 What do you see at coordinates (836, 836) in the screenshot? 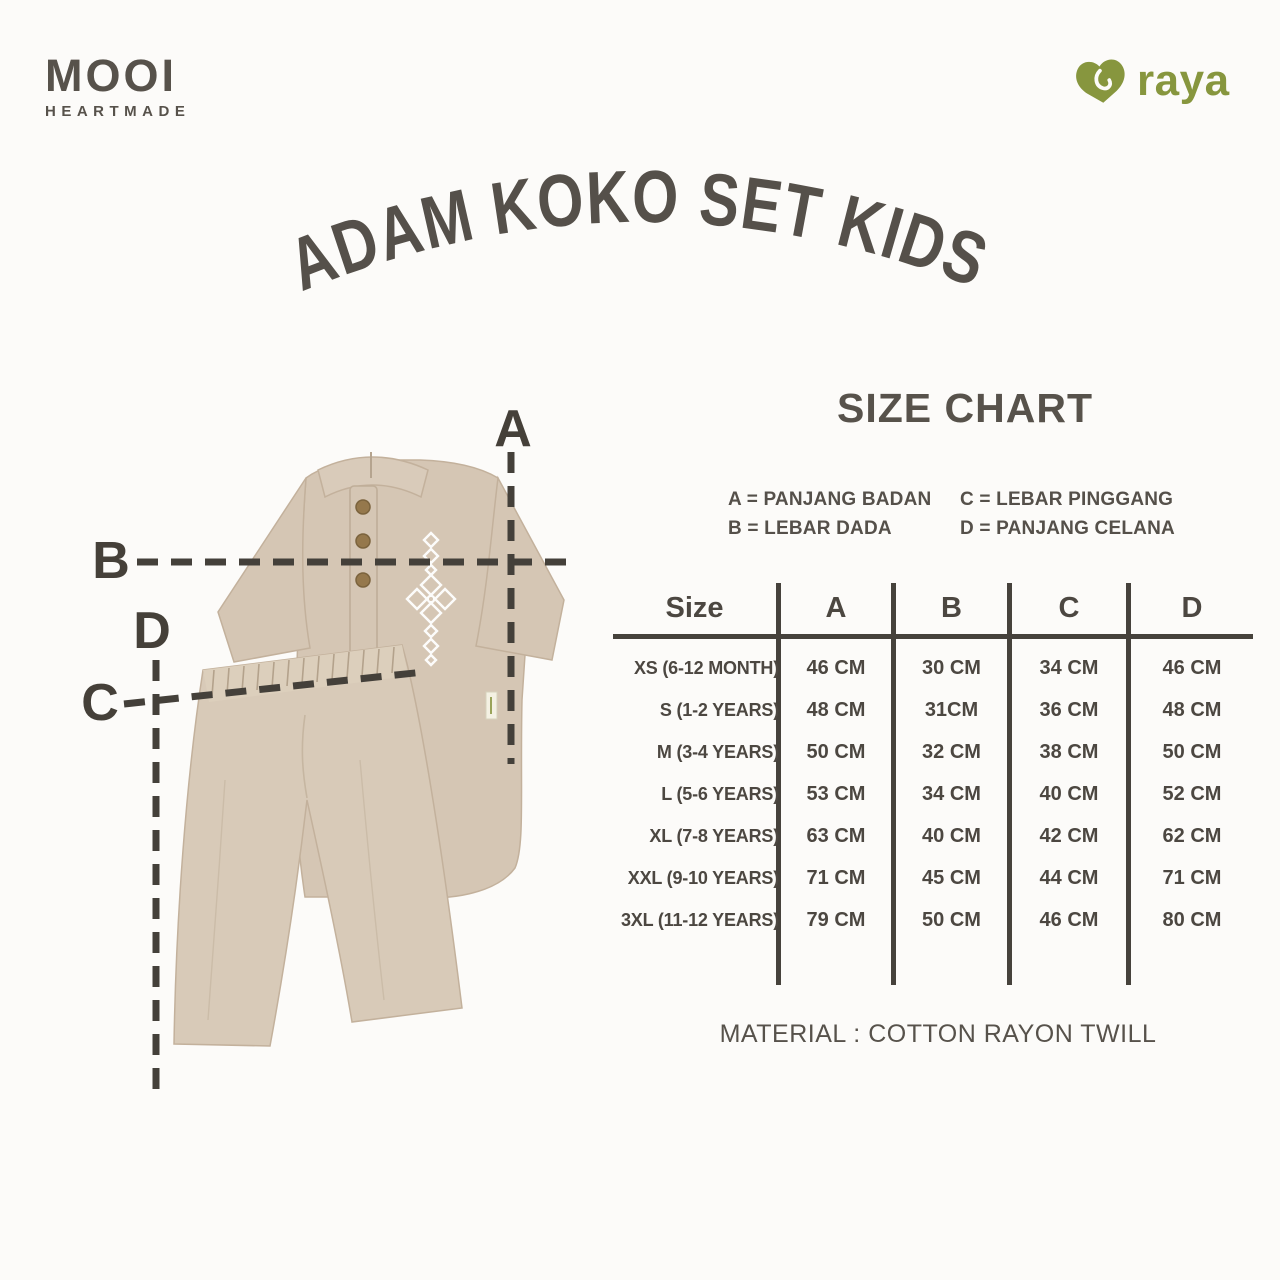
I see `cell-a: 63 CM` at bounding box center [836, 836].